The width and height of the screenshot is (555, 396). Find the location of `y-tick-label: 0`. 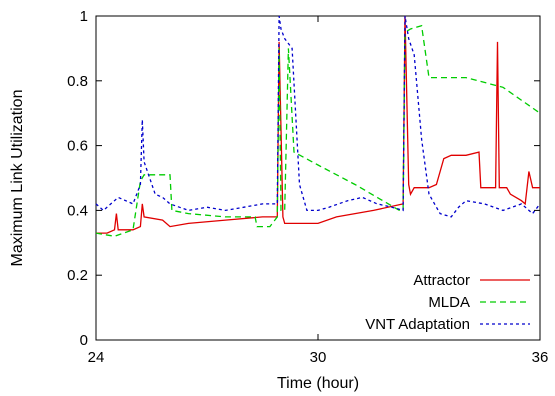

y-tick-label: 0 is located at coordinates (84, 340).